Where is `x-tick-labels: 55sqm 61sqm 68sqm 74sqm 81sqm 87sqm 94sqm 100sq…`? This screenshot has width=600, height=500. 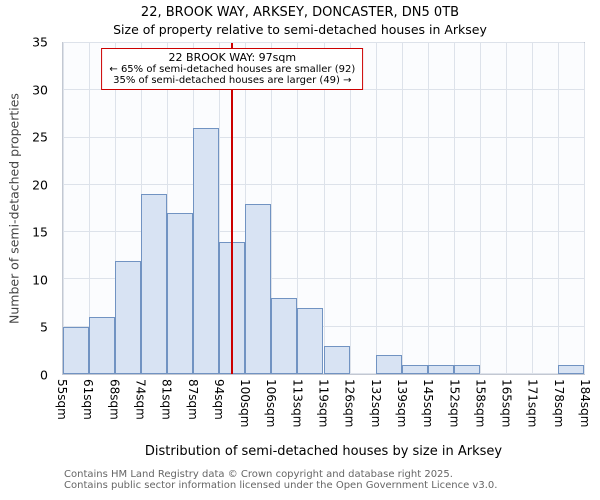
x-tick-labels: 55sqm 61sqm 68sqm 74sqm 81sqm 87sqm 94sqm 100sq… is located at coordinates (323, 411).